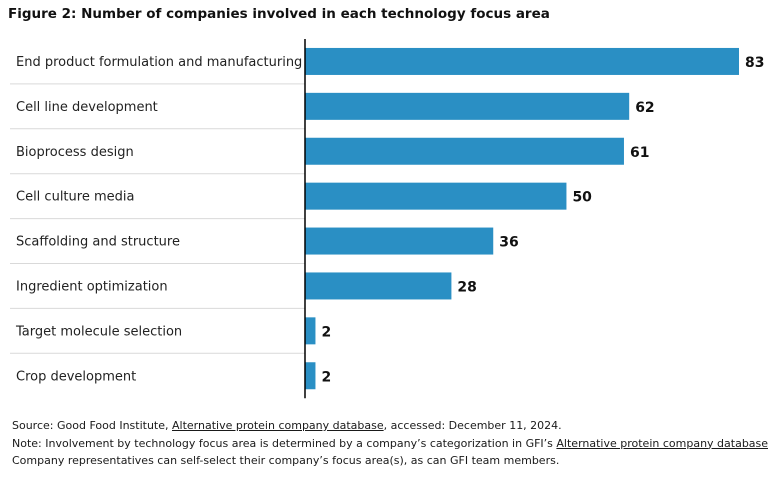 This screenshot has width=768, height=480. Describe the element at coordinates (508, 243) in the screenshot. I see `data-label: 36` at that location.